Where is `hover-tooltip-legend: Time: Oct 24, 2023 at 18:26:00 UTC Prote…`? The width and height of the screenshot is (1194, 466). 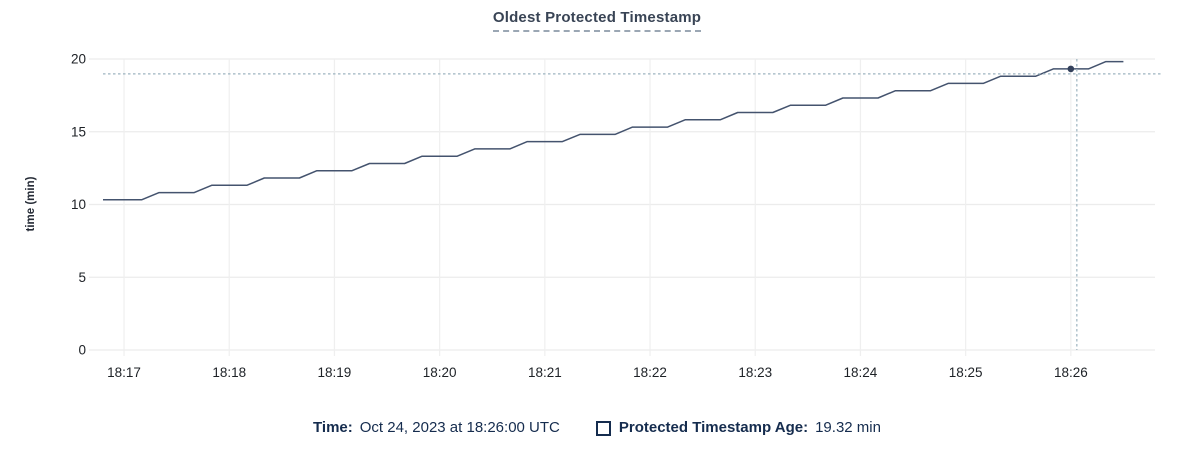
hover-tooltip-legend: Time: Oct 24, 2023 at 18:26:00 UTC Prote… is located at coordinates (597, 428).